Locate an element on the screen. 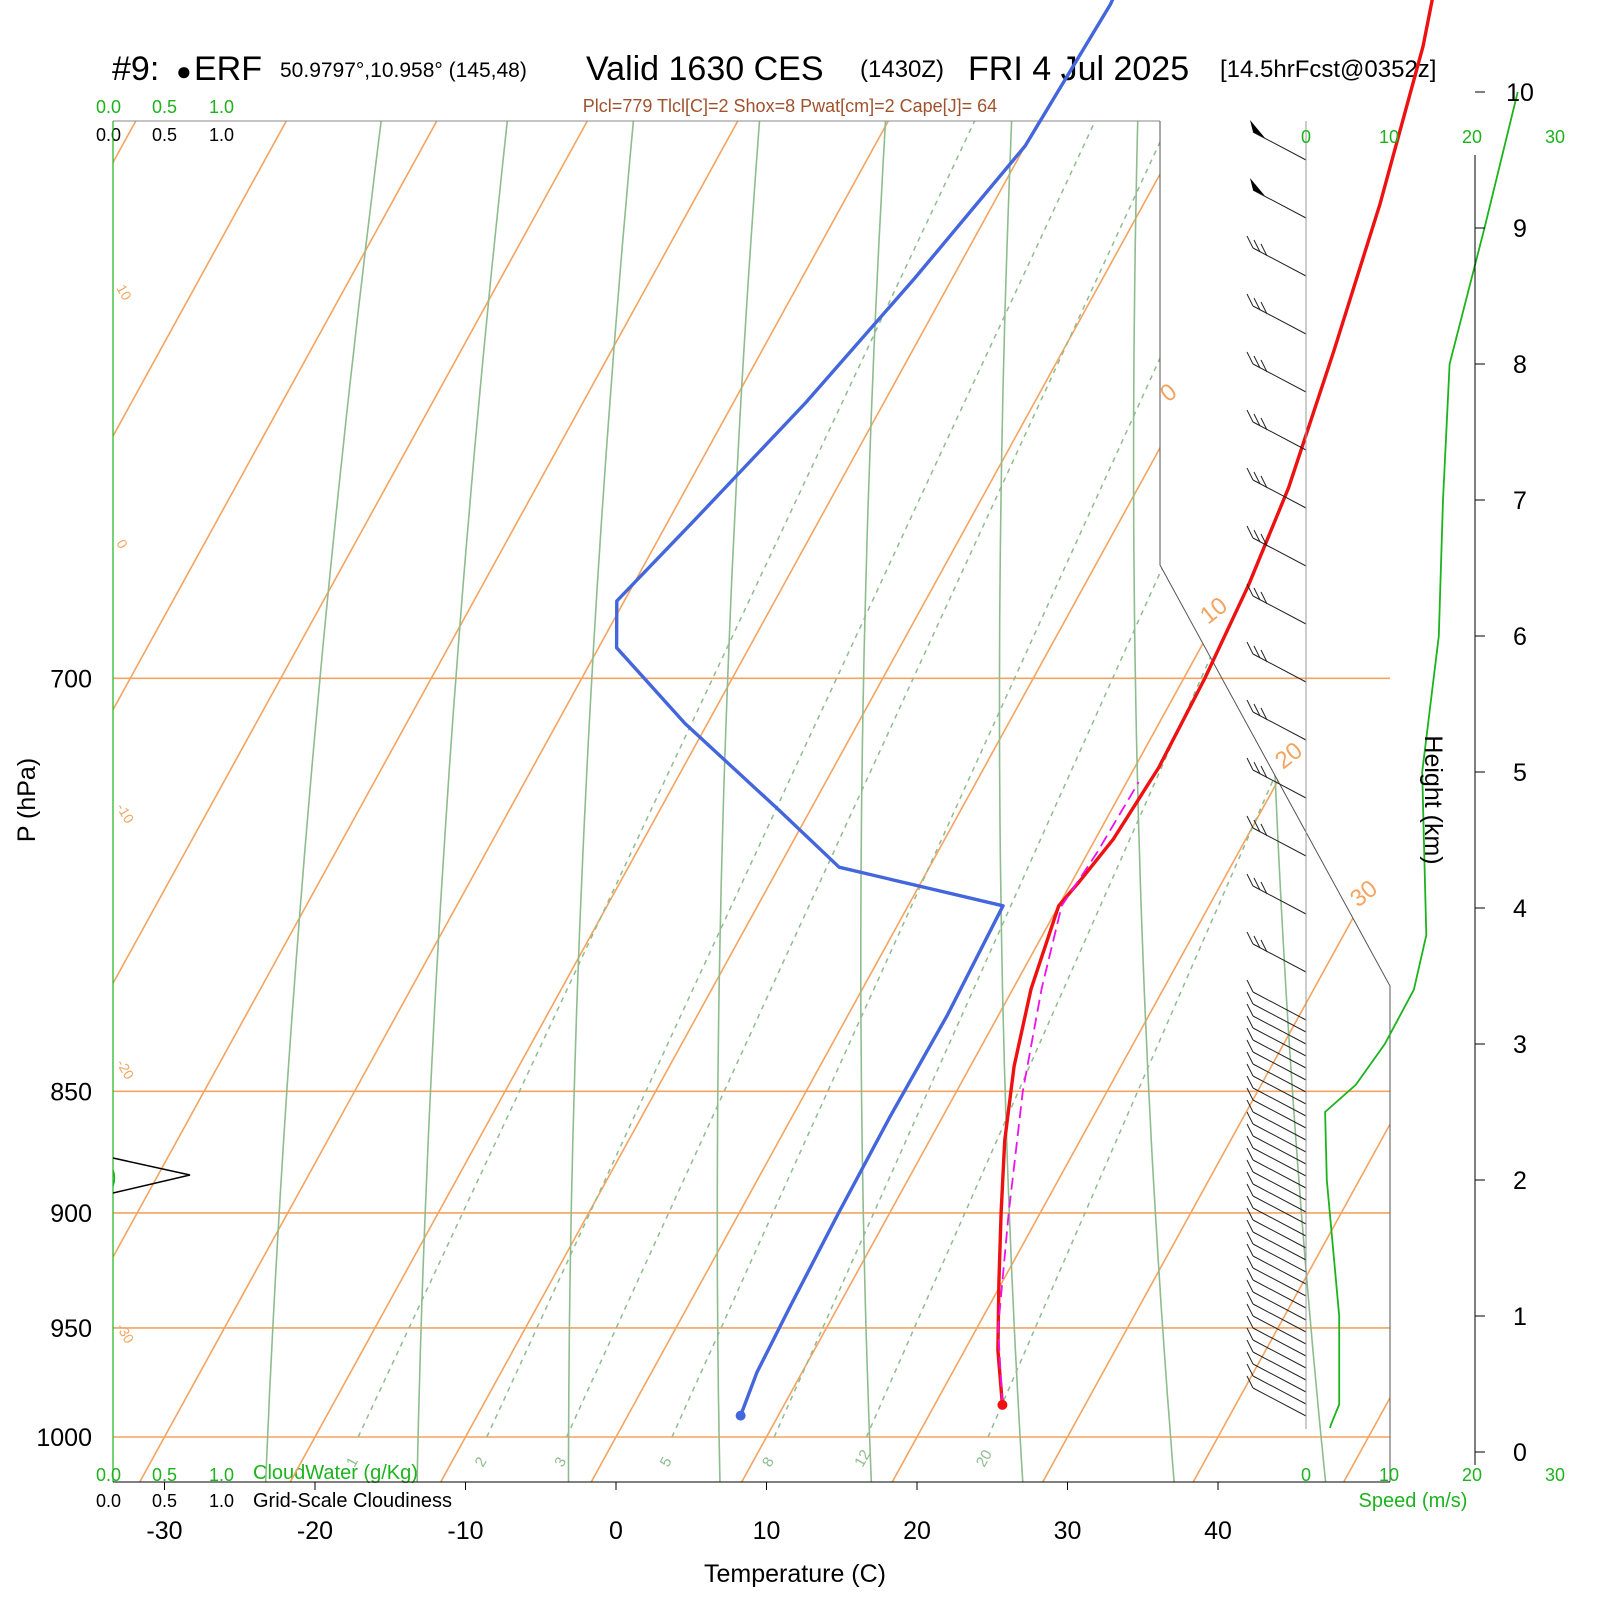  station-coords: 50.9797°,10.958° (145,48) is located at coordinates (403, 70).